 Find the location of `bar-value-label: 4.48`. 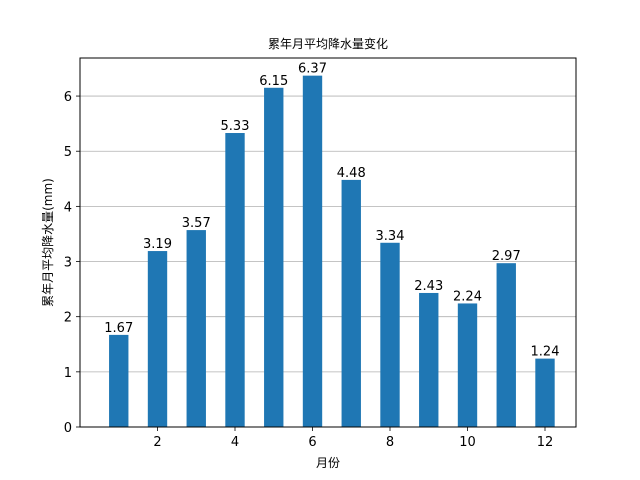

bar-value-label: 4.48 is located at coordinates (351, 173).